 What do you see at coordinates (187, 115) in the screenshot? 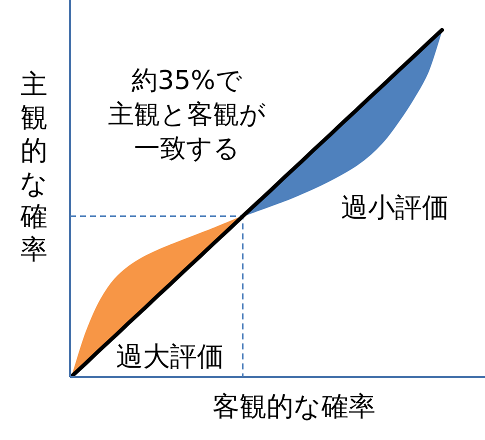
I see `annotation: 約35%で主観と客観が一致する` at bounding box center [187, 115].